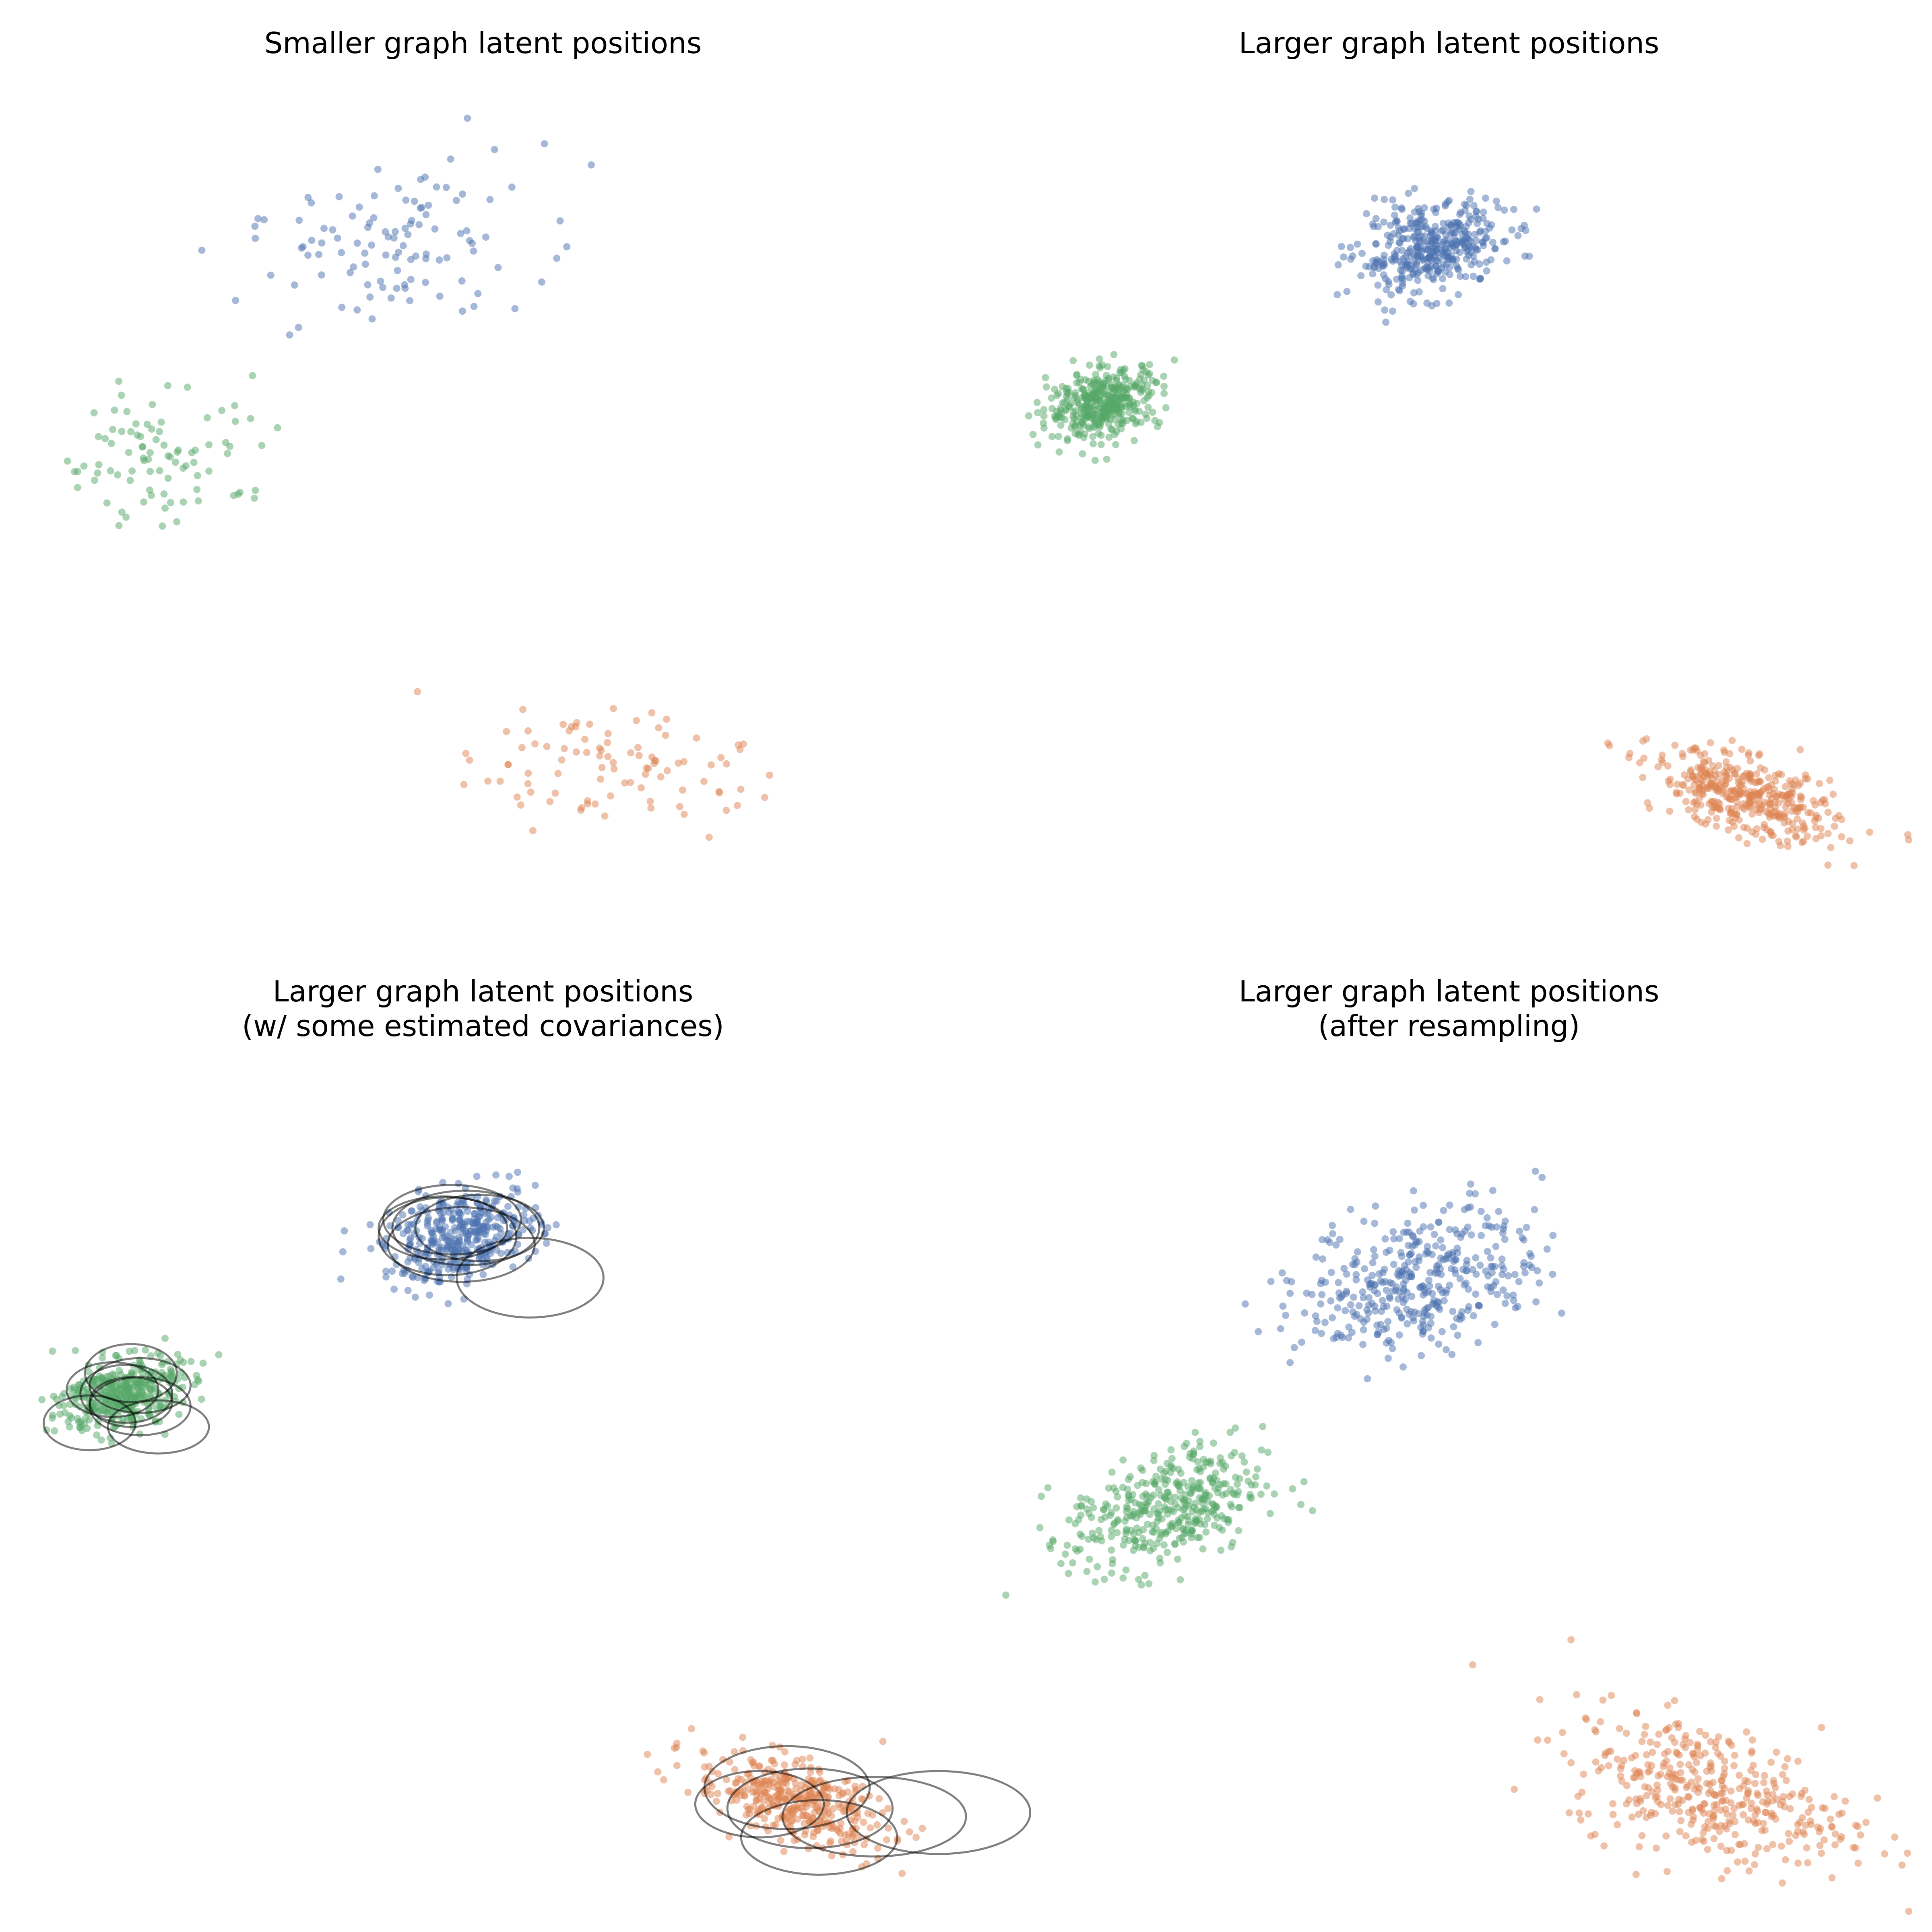  Describe the element at coordinates (483, 43) in the screenshot. I see `title-line: Smaller graph latent positions` at that location.